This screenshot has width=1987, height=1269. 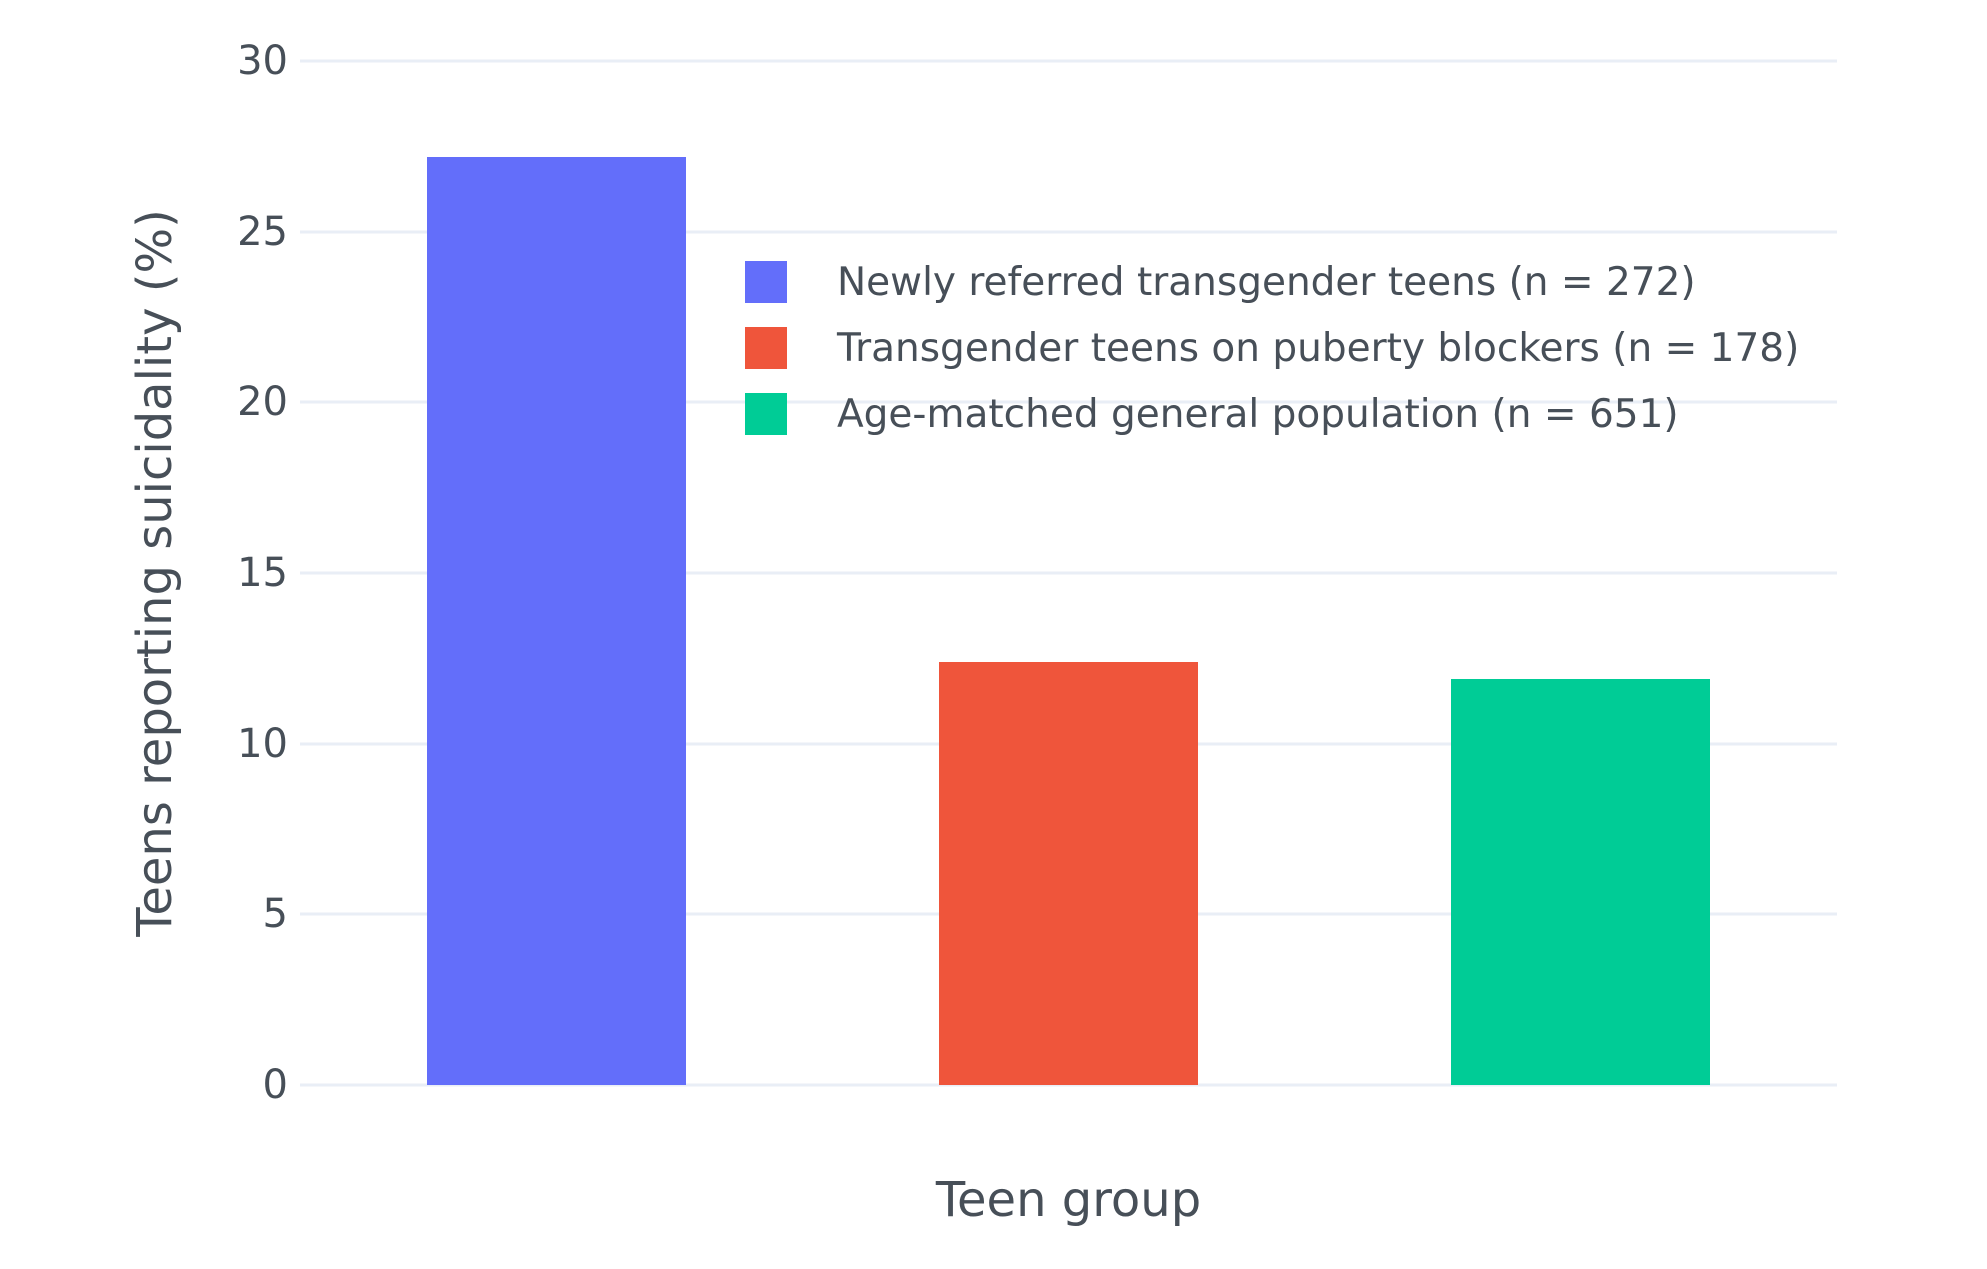 I want to click on legend-item-label: Age-matched general population (n = 651), so click(x=1258, y=414).